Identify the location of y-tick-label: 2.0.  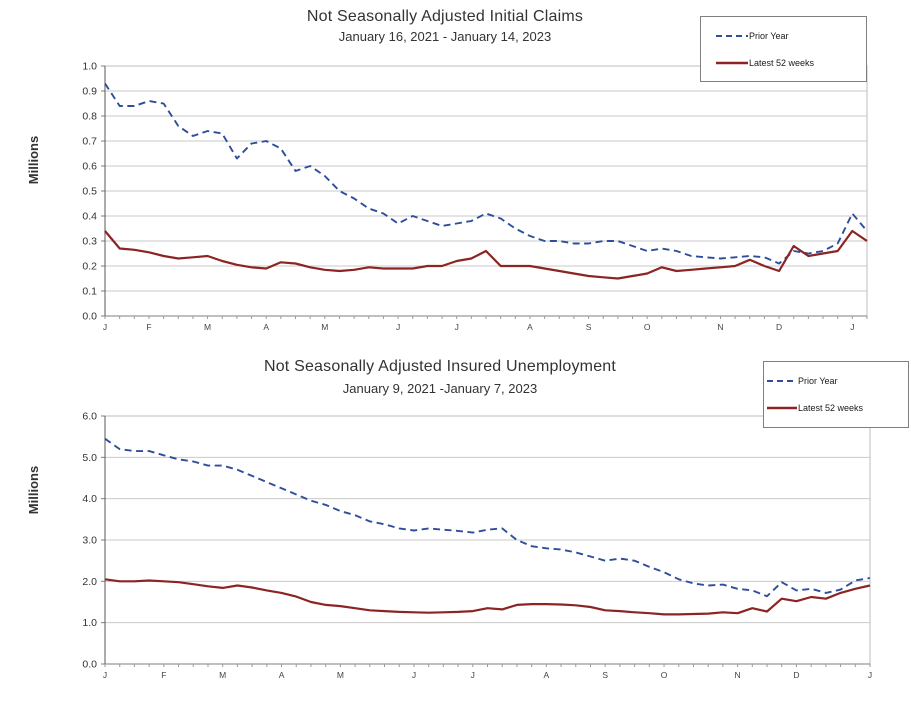
(89, 582).